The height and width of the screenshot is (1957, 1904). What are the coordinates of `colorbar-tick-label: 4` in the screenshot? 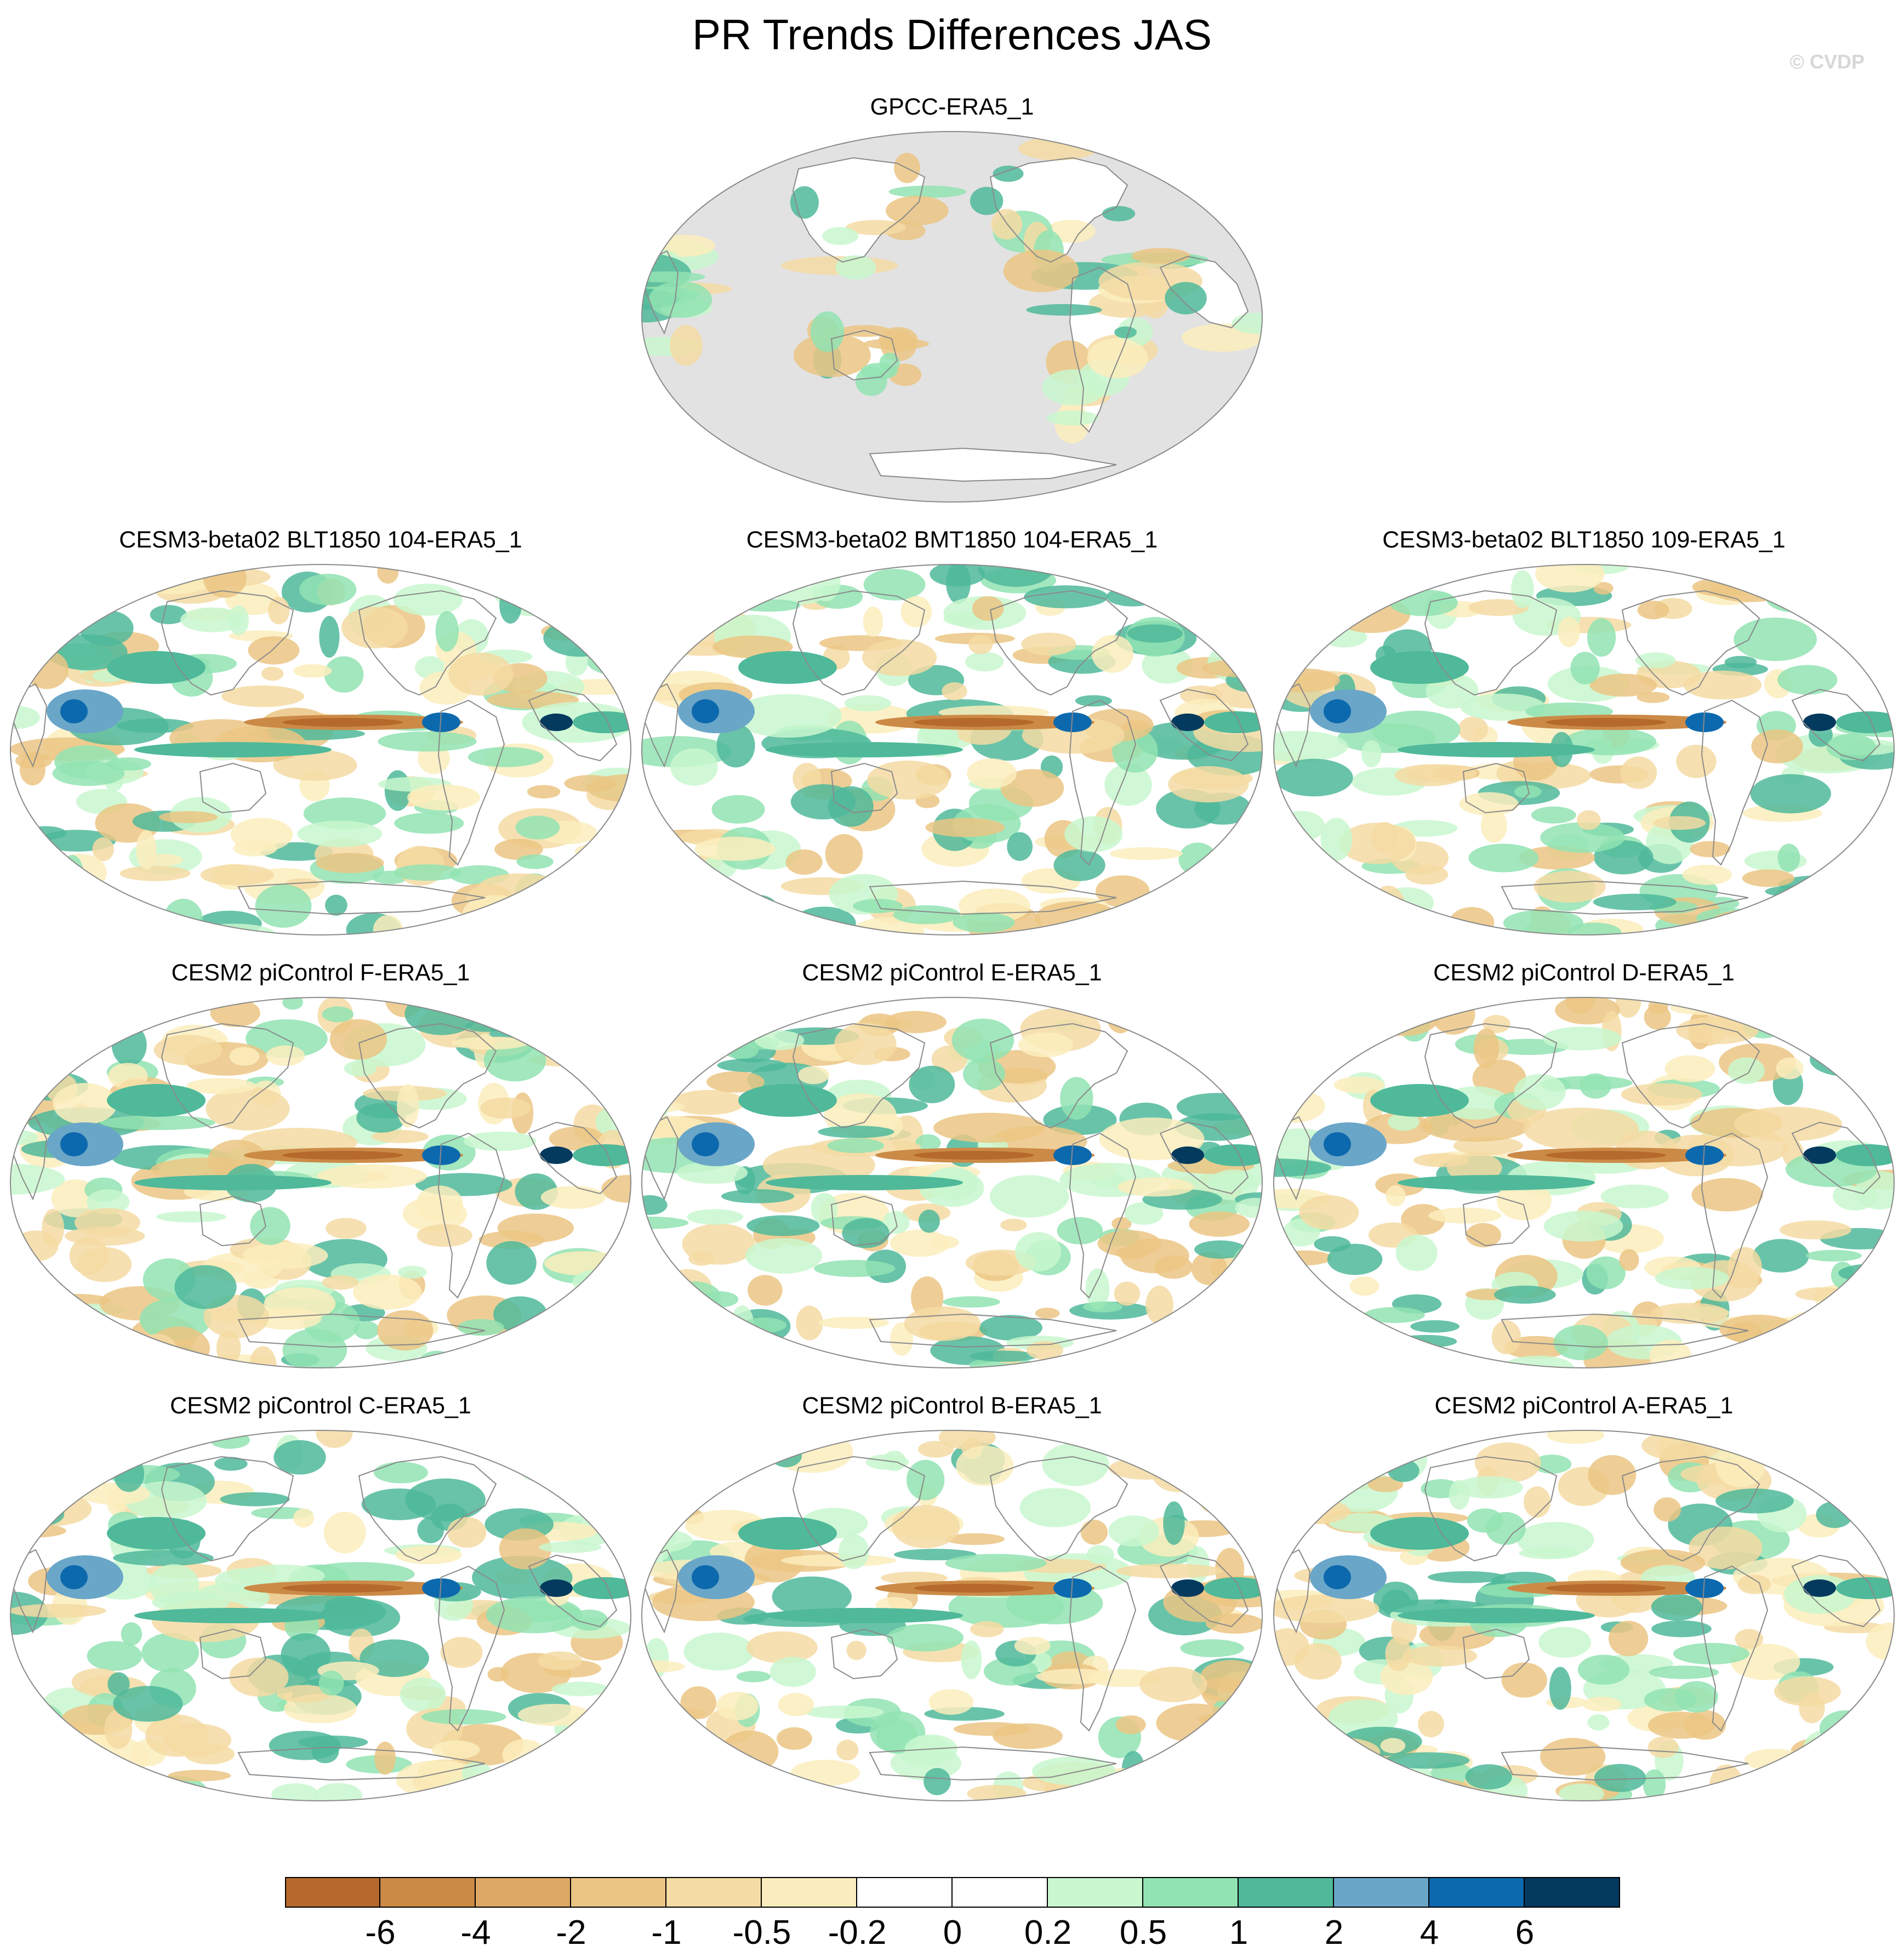 It's located at (1429, 1933).